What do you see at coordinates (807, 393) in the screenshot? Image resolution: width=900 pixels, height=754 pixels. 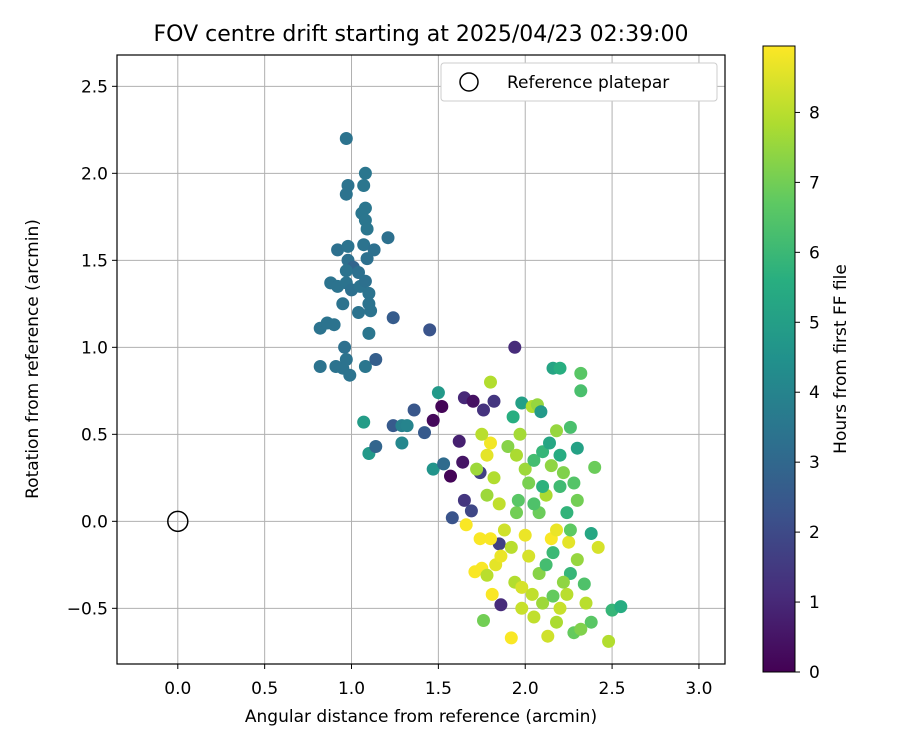 I see `colorbar-ticks: 0 1 2 3 4 5 6 7 8` at bounding box center [807, 393].